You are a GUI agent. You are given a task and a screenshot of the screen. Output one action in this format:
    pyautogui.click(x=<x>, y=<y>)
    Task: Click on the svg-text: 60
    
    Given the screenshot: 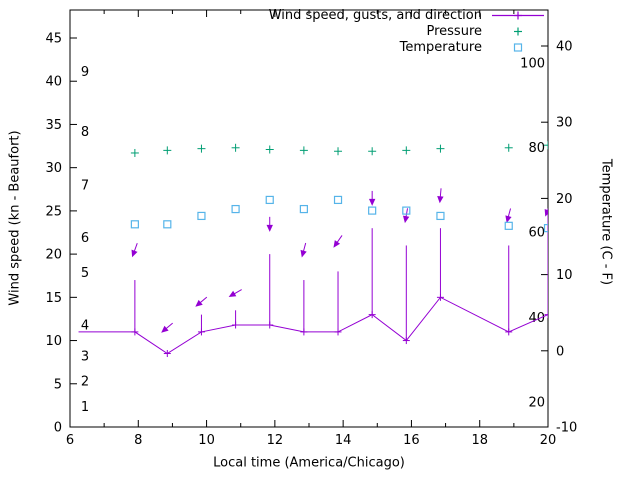 What is the action you would take?
    pyautogui.click(x=536, y=232)
    